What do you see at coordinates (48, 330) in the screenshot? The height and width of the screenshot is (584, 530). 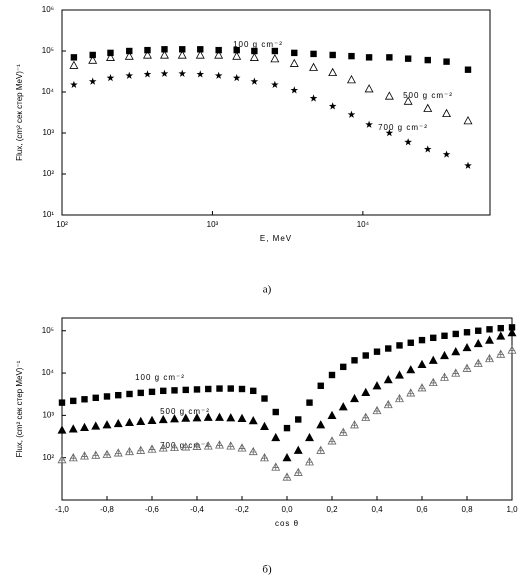 I see `y-tick-label: 10⁵` at bounding box center [48, 330].